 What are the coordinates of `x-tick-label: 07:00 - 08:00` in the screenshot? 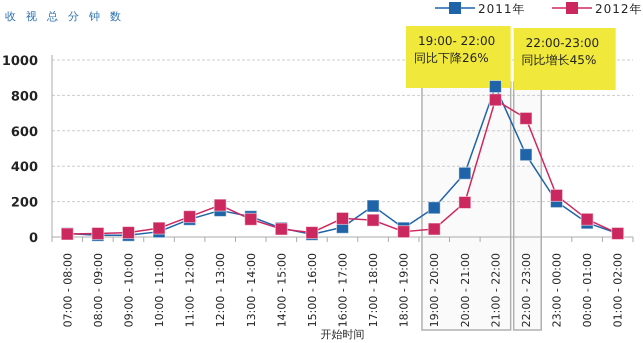 It's located at (67, 290).